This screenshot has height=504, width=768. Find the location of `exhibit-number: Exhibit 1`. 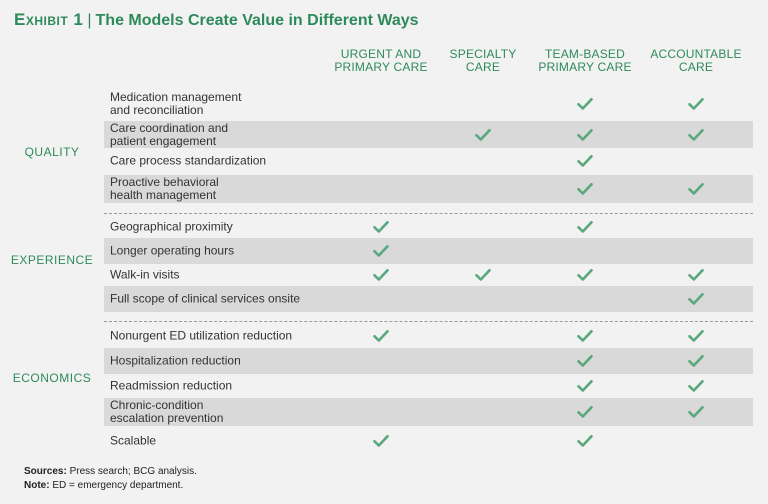

exhibit-number: Exhibit 1 is located at coordinates (49, 19).